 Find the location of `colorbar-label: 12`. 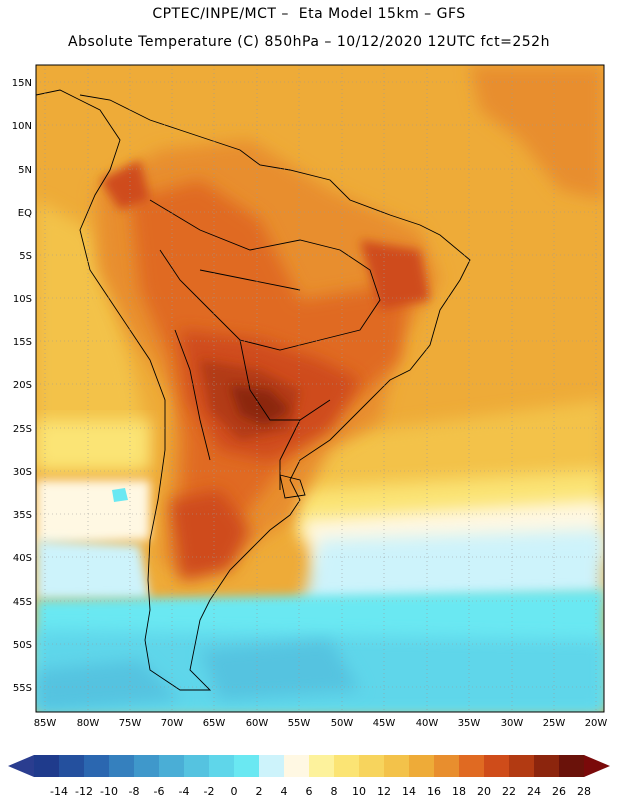

colorbar-label: 12 is located at coordinates (384, 791).